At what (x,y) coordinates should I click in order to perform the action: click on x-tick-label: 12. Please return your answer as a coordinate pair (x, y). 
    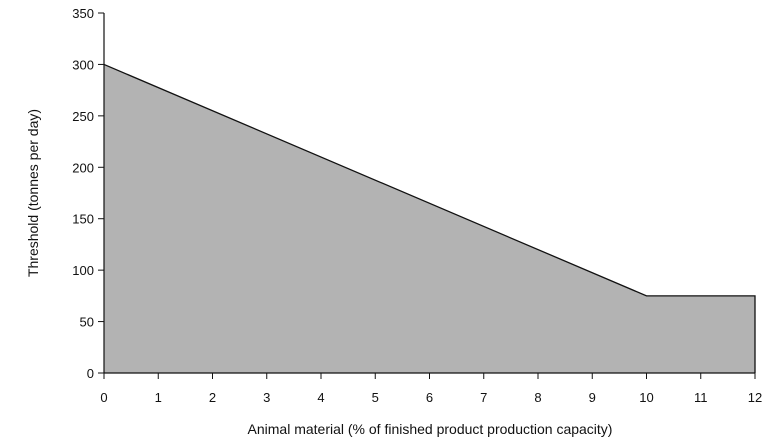
    Looking at the image, I should click on (755, 397).